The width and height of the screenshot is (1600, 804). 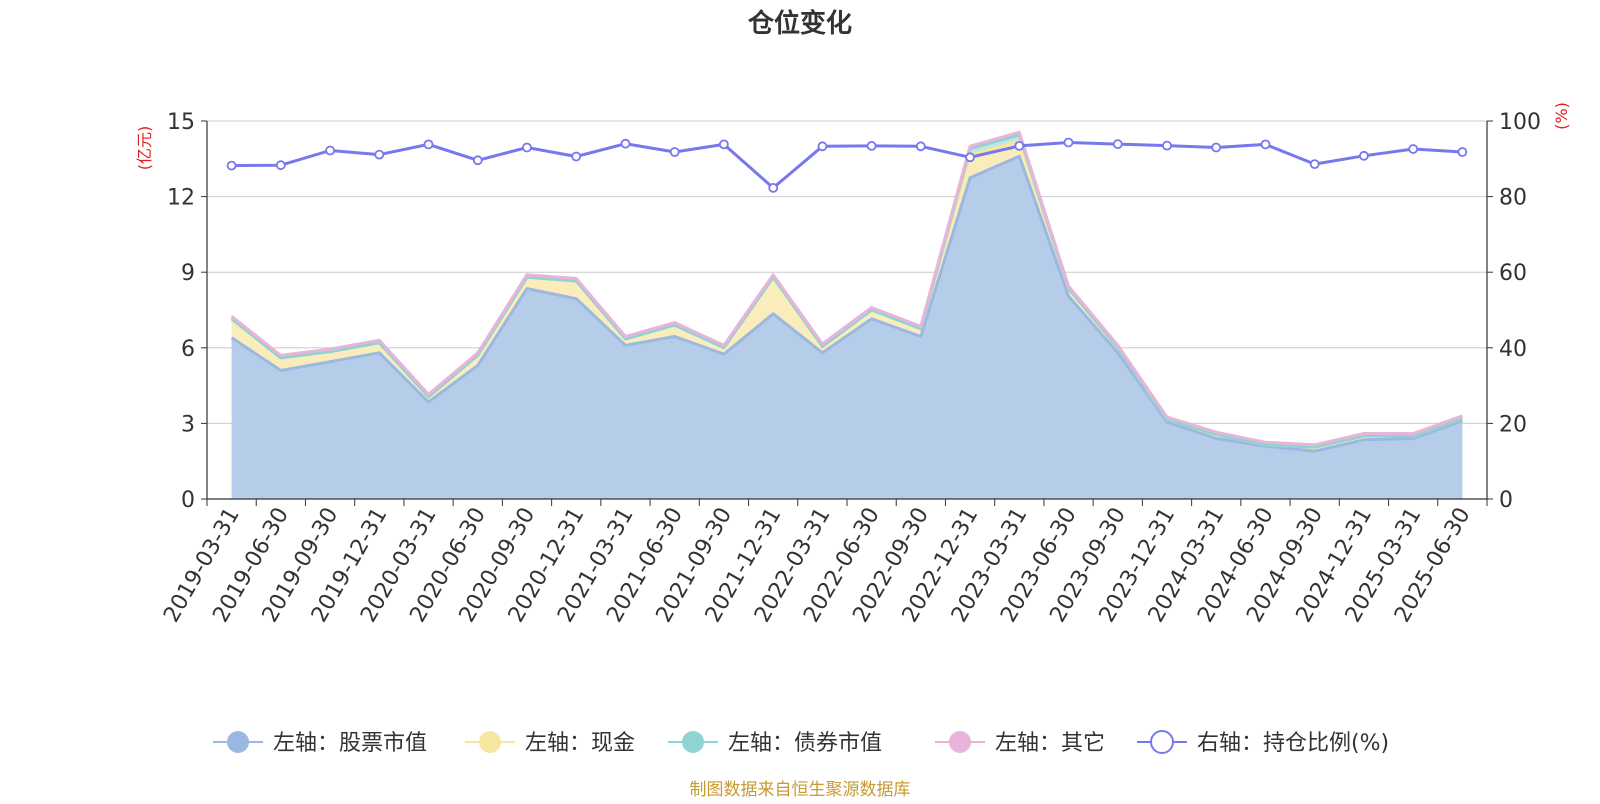 I want to click on source-note: 制图数据来自恒生聚源数据库, so click(x=800, y=790).